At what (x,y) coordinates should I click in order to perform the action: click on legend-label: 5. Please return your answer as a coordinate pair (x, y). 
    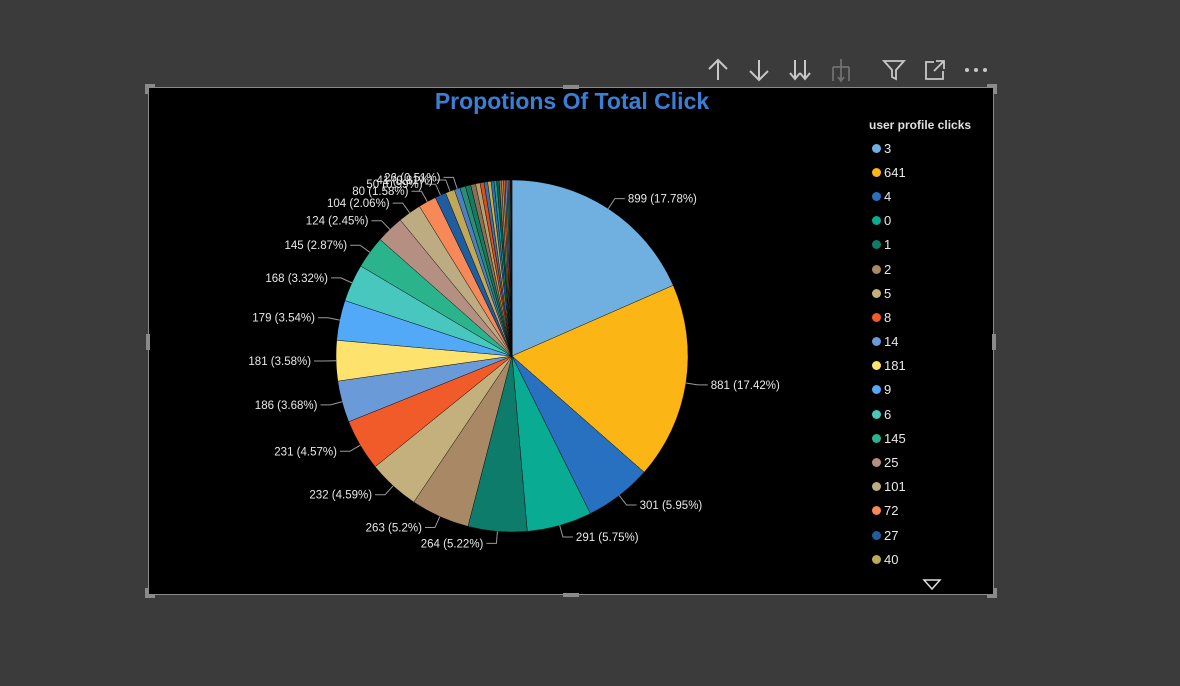
    Looking at the image, I should click on (888, 293).